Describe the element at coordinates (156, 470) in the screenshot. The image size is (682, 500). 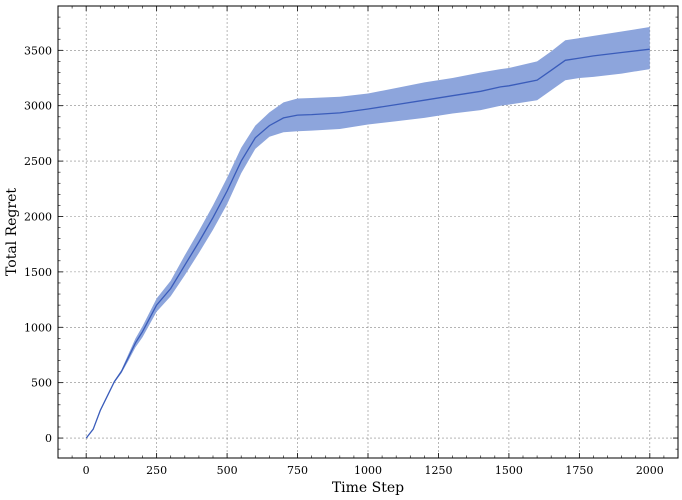
I see `x-tick-label: 250` at that location.